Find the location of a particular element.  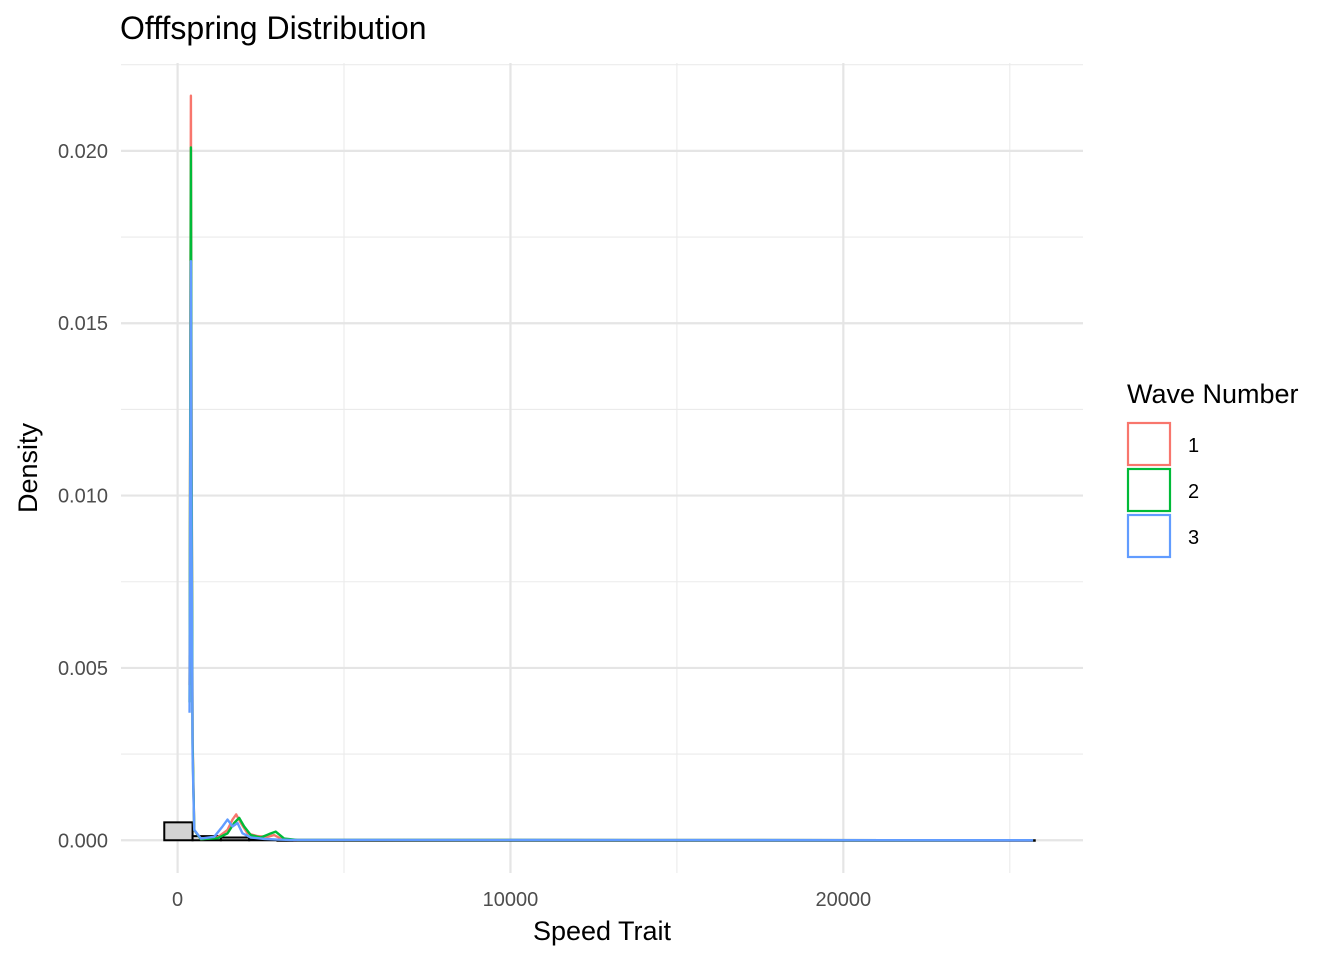

y-tick-label: 0.010 is located at coordinates (83, 497).